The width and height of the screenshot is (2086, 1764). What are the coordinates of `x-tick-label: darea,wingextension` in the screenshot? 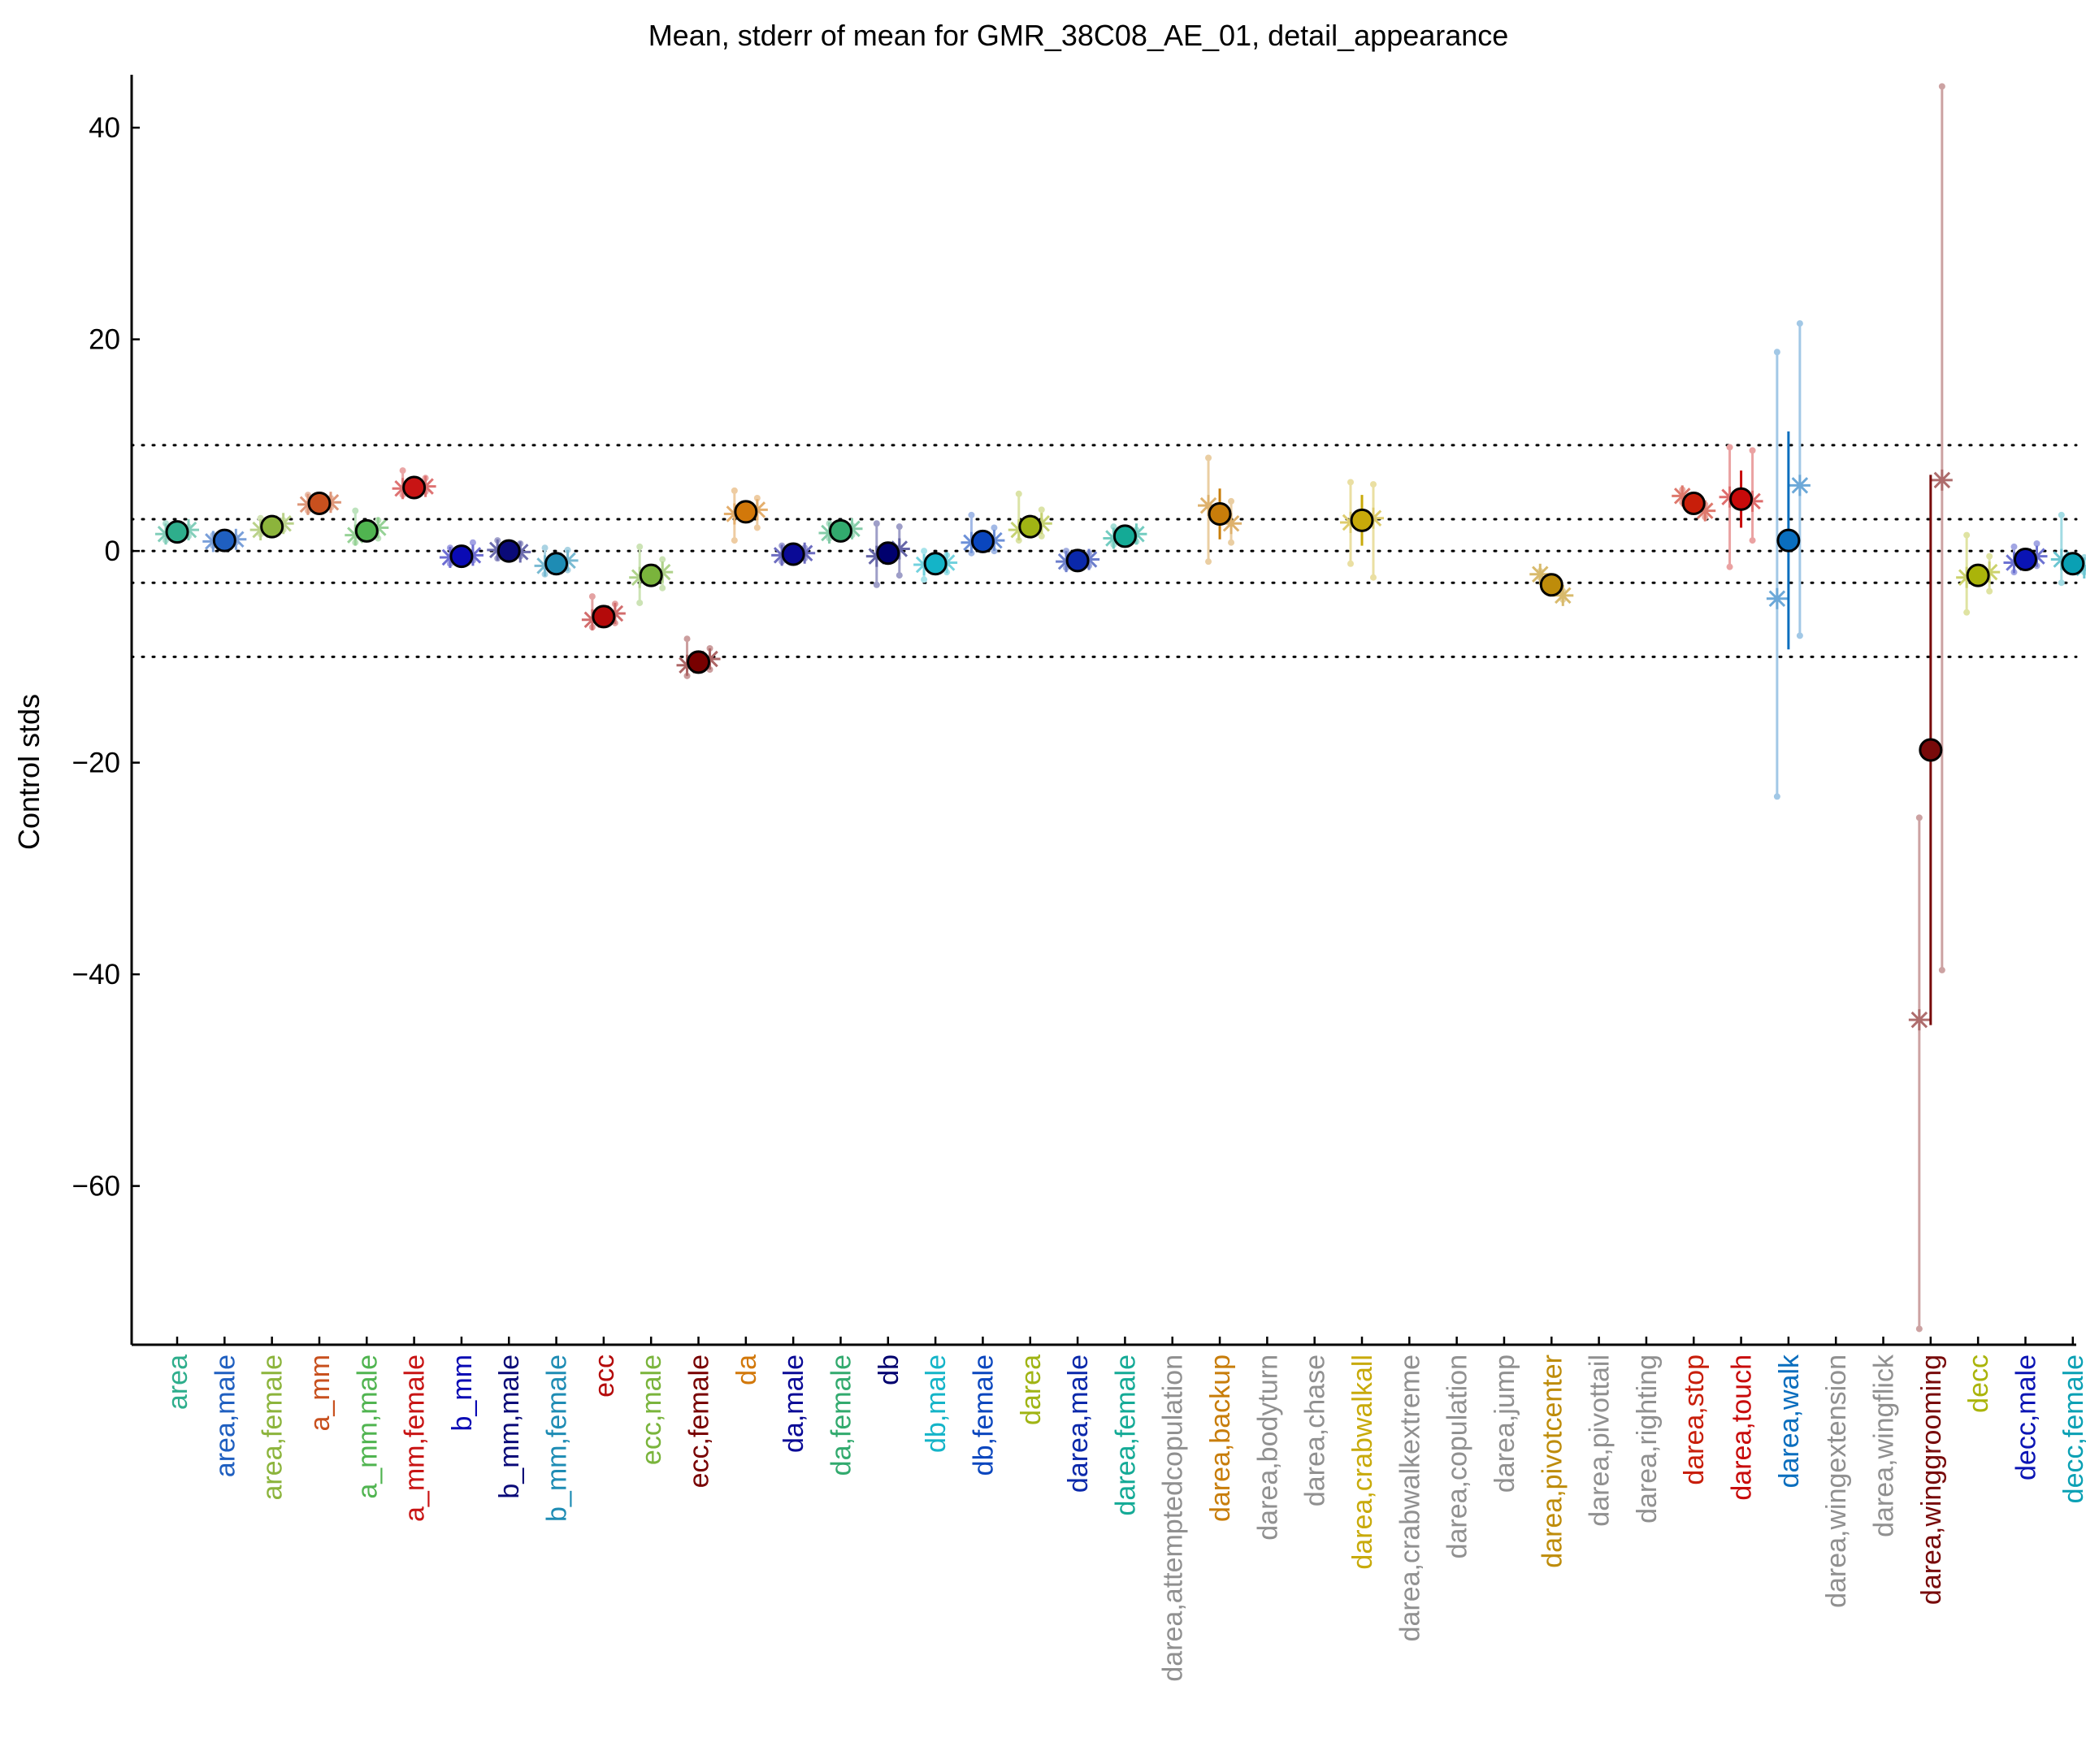 It's located at (1836, 1481).